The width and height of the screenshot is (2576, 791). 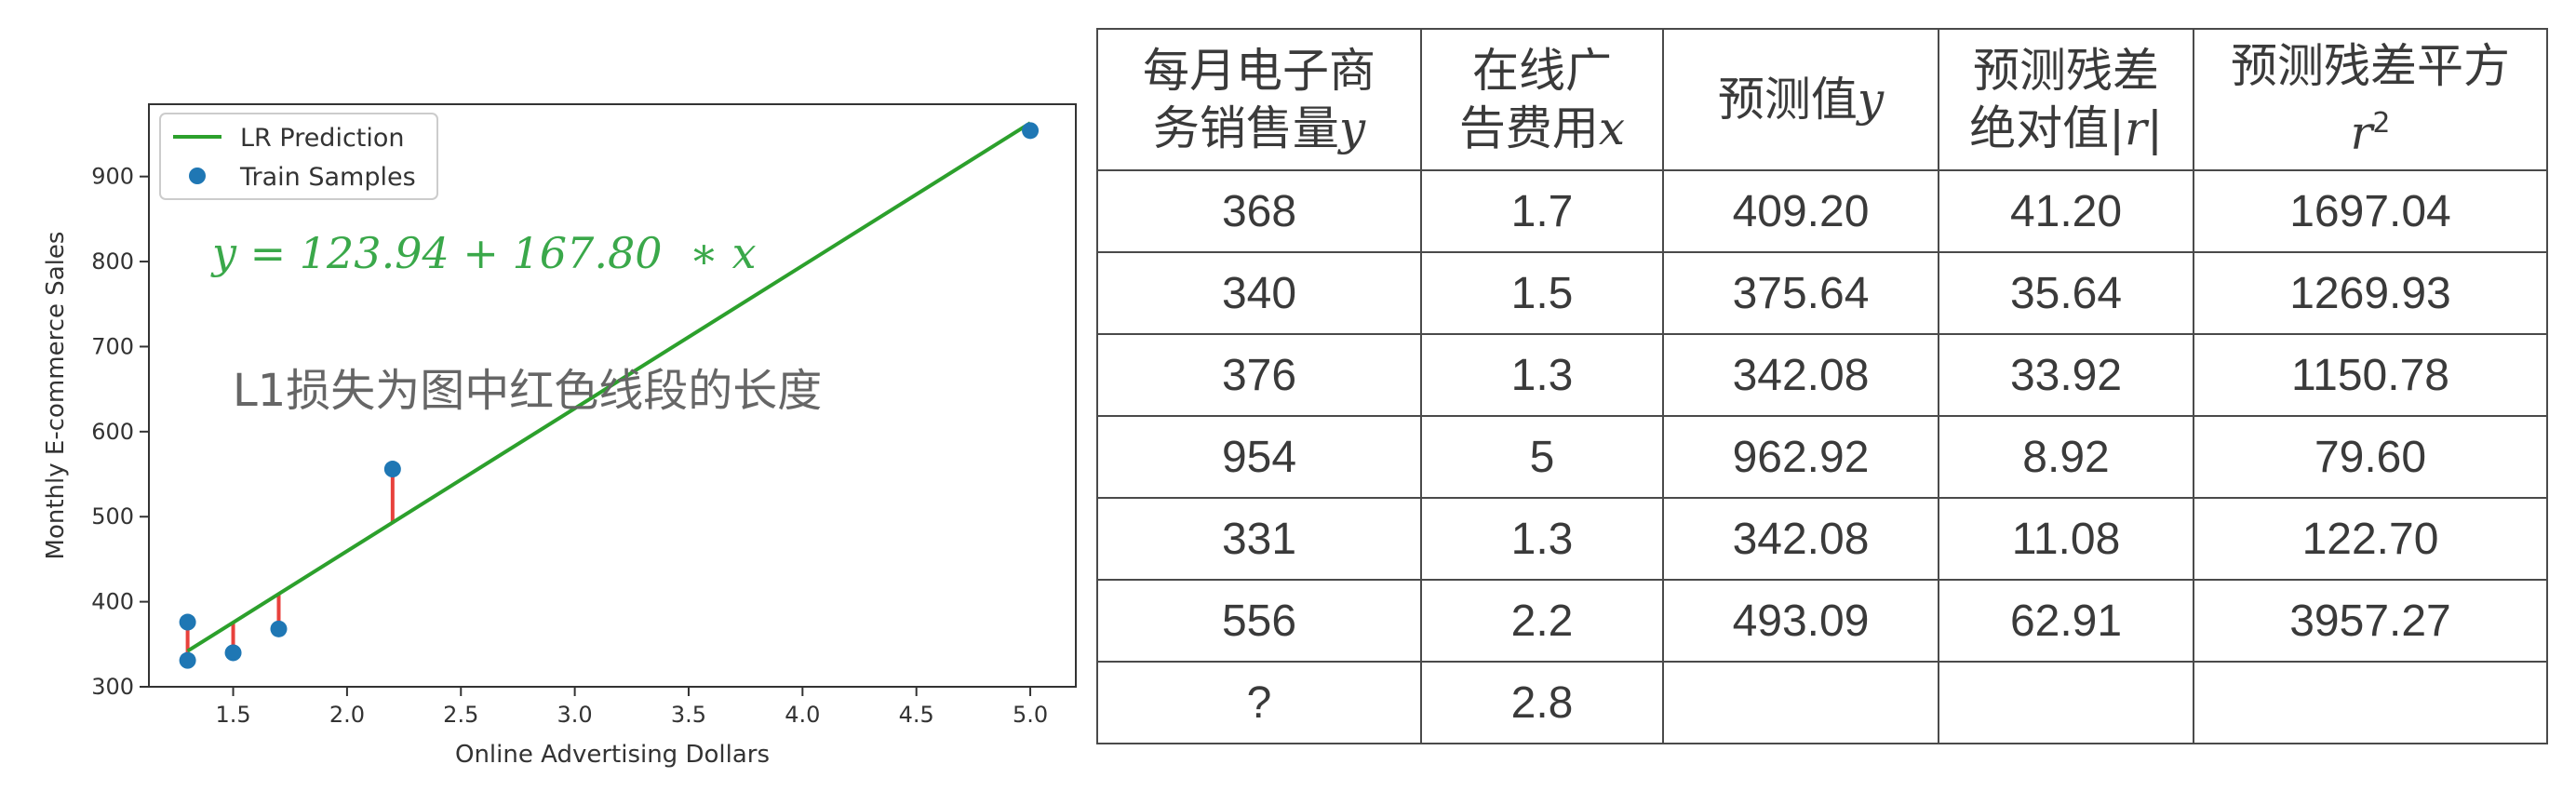 What do you see at coordinates (2066, 293) in the screenshot?
I see `table-cell: 35.64` at bounding box center [2066, 293].